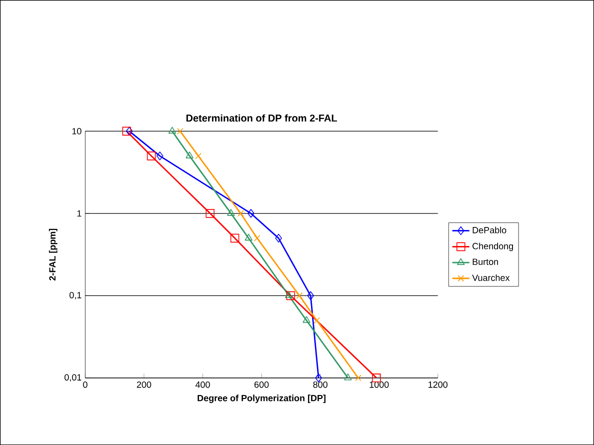 The width and height of the screenshot is (594, 445). What do you see at coordinates (144, 384) in the screenshot?
I see `x-tick-label: 200` at bounding box center [144, 384].